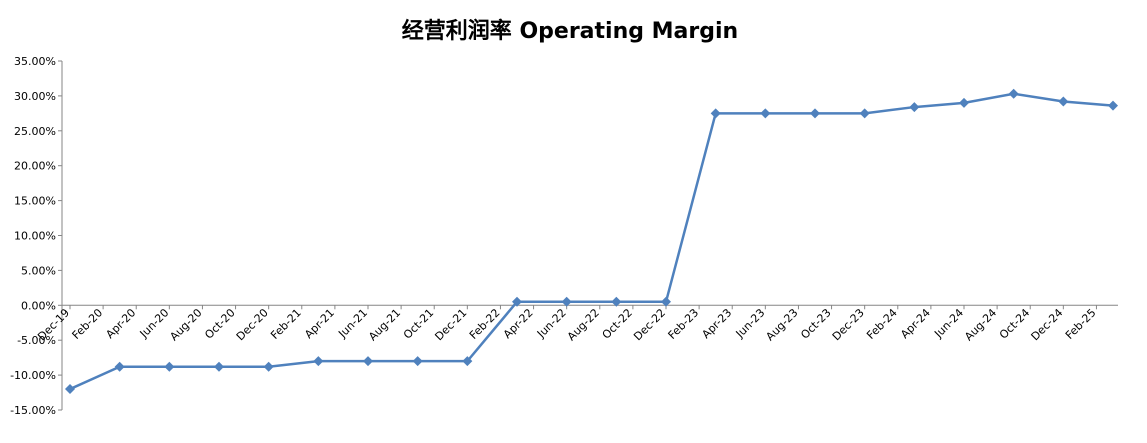  Describe the element at coordinates (154, 323) in the screenshot. I see `x-tick-label: Jun-20` at that location.